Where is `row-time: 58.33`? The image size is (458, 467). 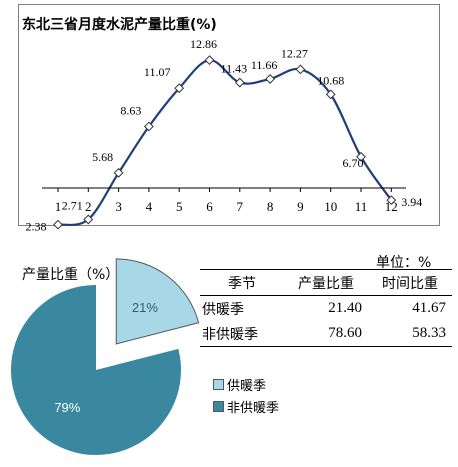
row-time: 58.33 is located at coordinates (429, 333).